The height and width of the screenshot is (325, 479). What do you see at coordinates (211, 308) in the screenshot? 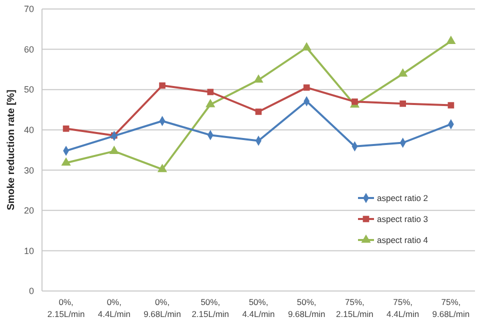
I see `x-tick-label: 50%, 2.15L/min` at bounding box center [211, 308].